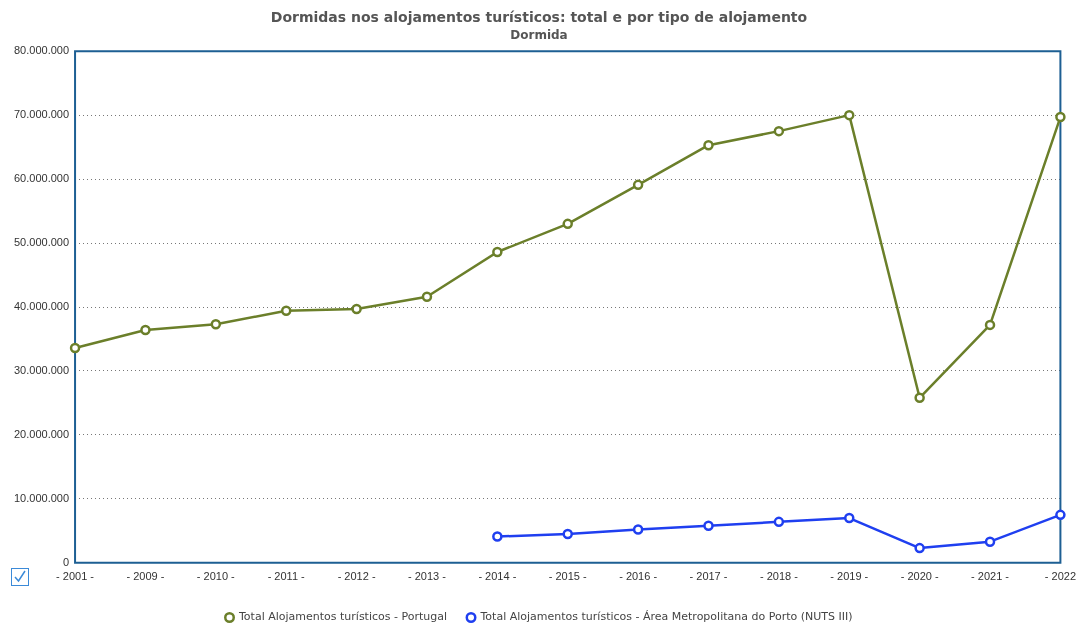 The width and height of the screenshot is (1084, 637). I want to click on chart-subtitle: Dormida, so click(539, 35).